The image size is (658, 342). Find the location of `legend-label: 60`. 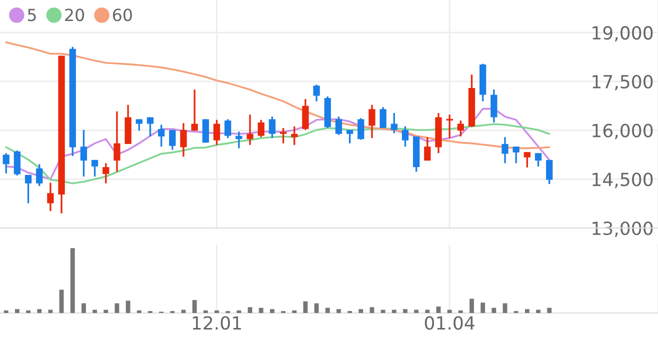

legend-label: 60 is located at coordinates (122, 15).